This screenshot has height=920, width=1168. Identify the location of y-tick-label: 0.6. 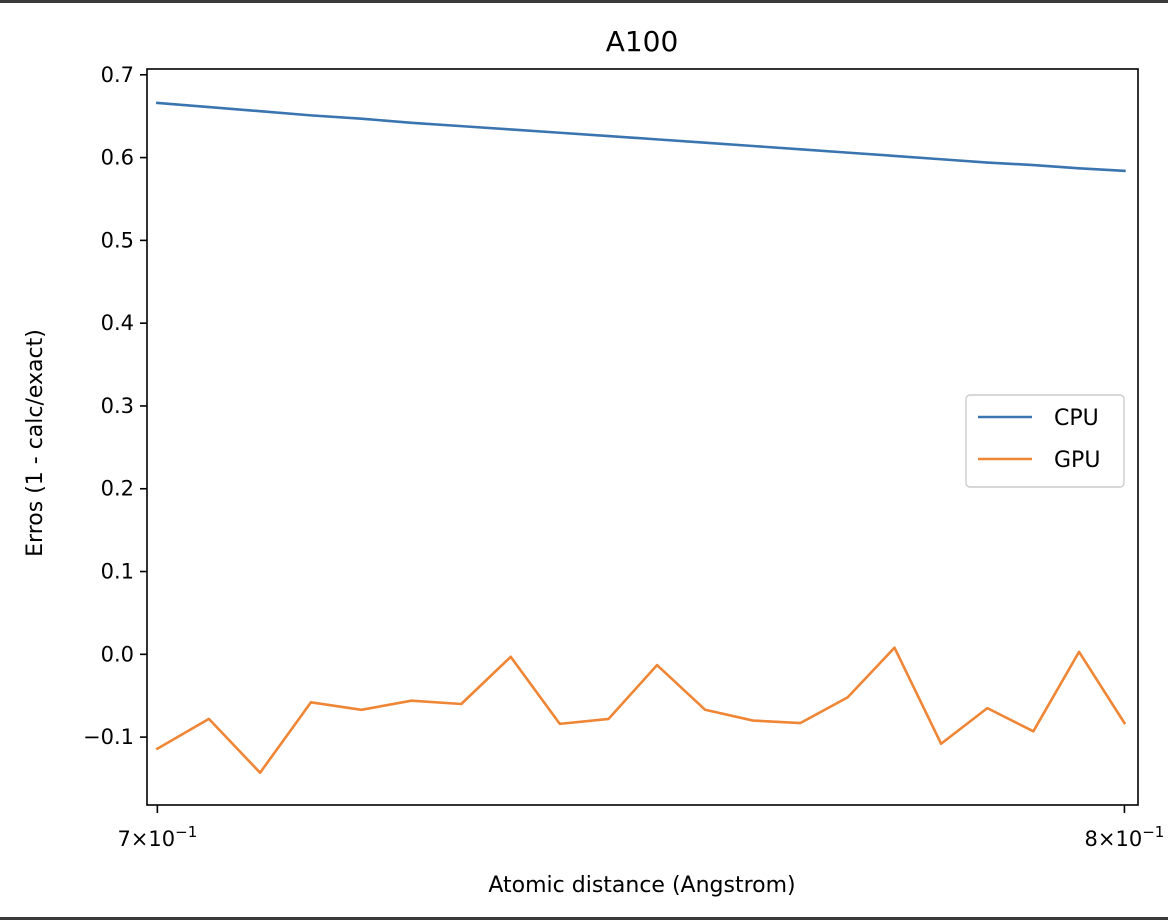
(117, 158).